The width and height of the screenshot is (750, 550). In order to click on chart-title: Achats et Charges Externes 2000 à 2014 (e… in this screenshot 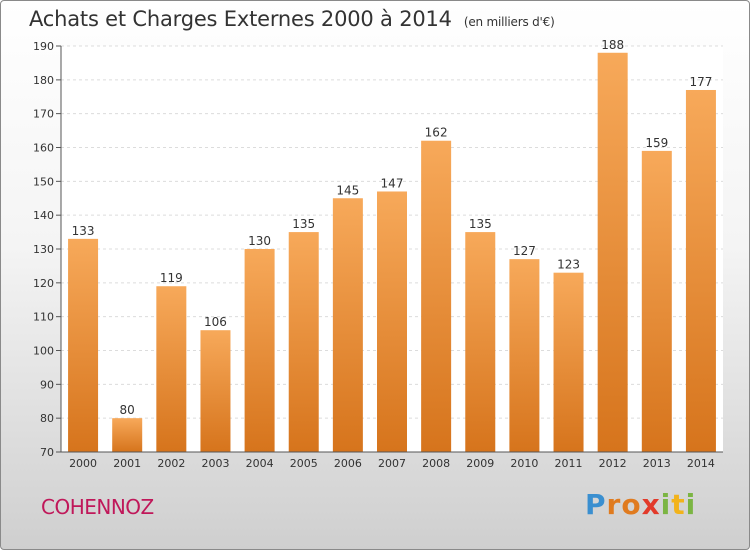, I will do `click(292, 19)`.